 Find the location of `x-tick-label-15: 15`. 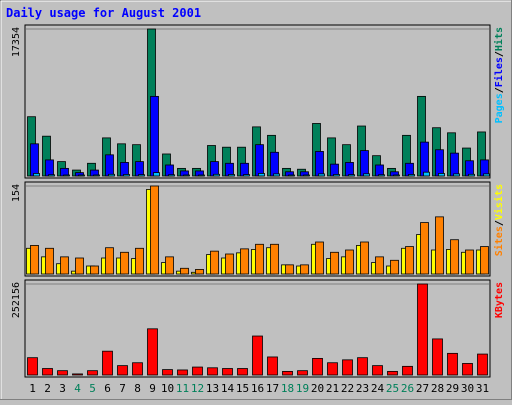

x-tick-label-15: 15 is located at coordinates (242, 388).